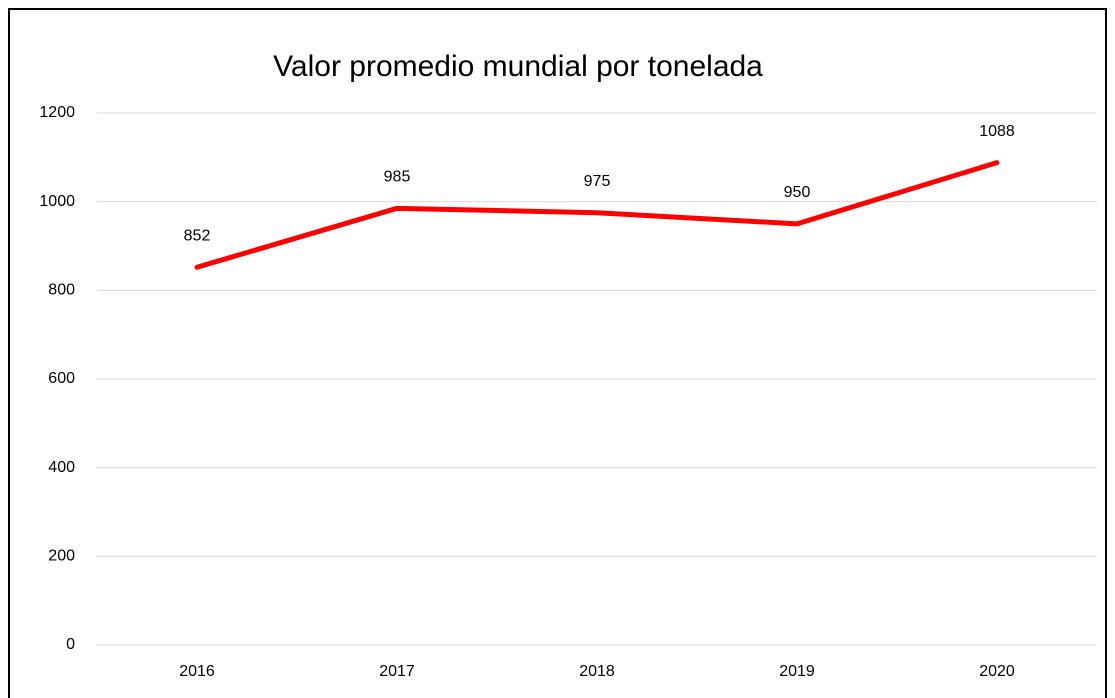 The height and width of the screenshot is (698, 1115). What do you see at coordinates (61, 378) in the screenshot?
I see `y-tick-label: 600` at bounding box center [61, 378].